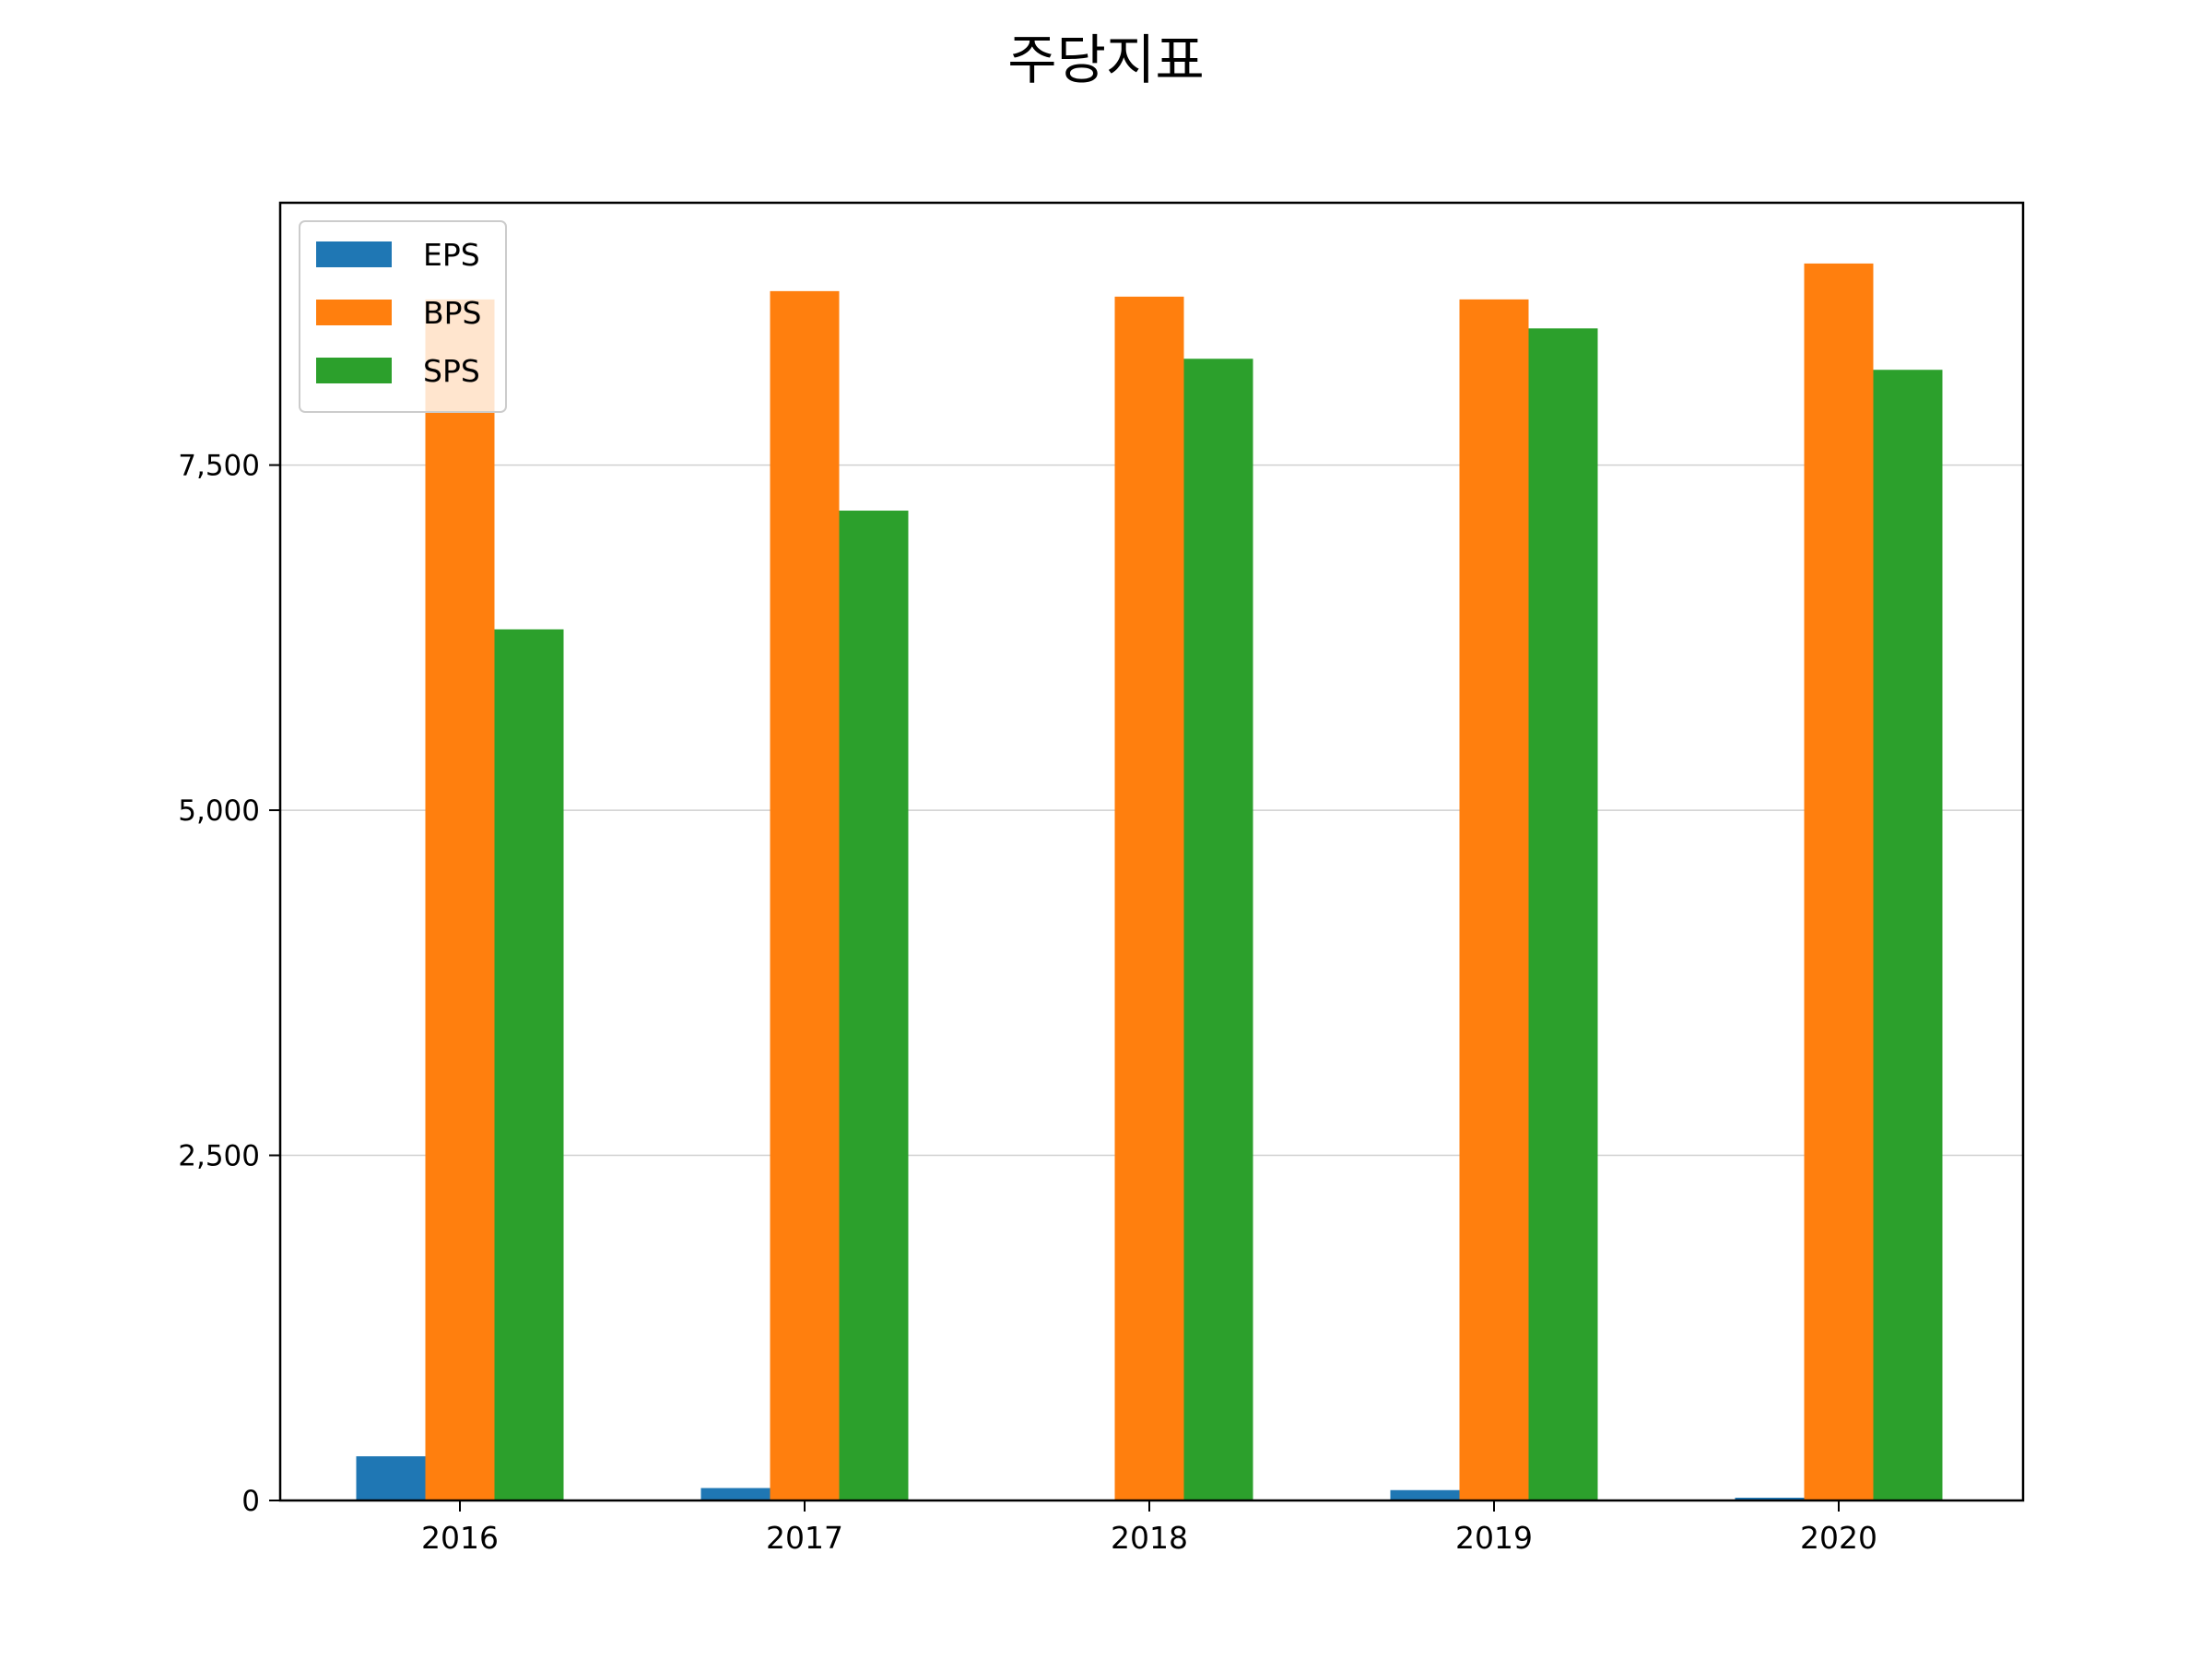 This screenshot has width=2212, height=1659. What do you see at coordinates (1149, 898) in the screenshot?
I see `bar-bps-2018` at bounding box center [1149, 898].